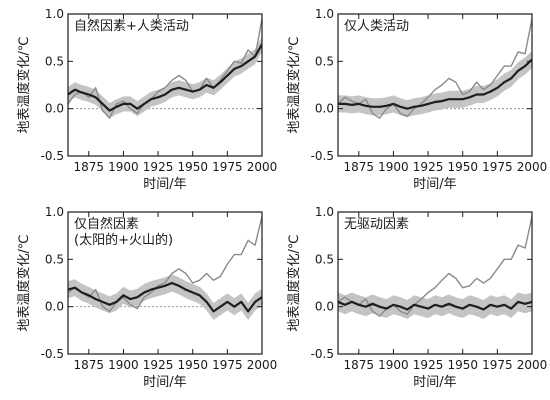  What do you see at coordinates (376, 26) in the screenshot?
I see `panel-title: 仅人类活动` at bounding box center [376, 26].